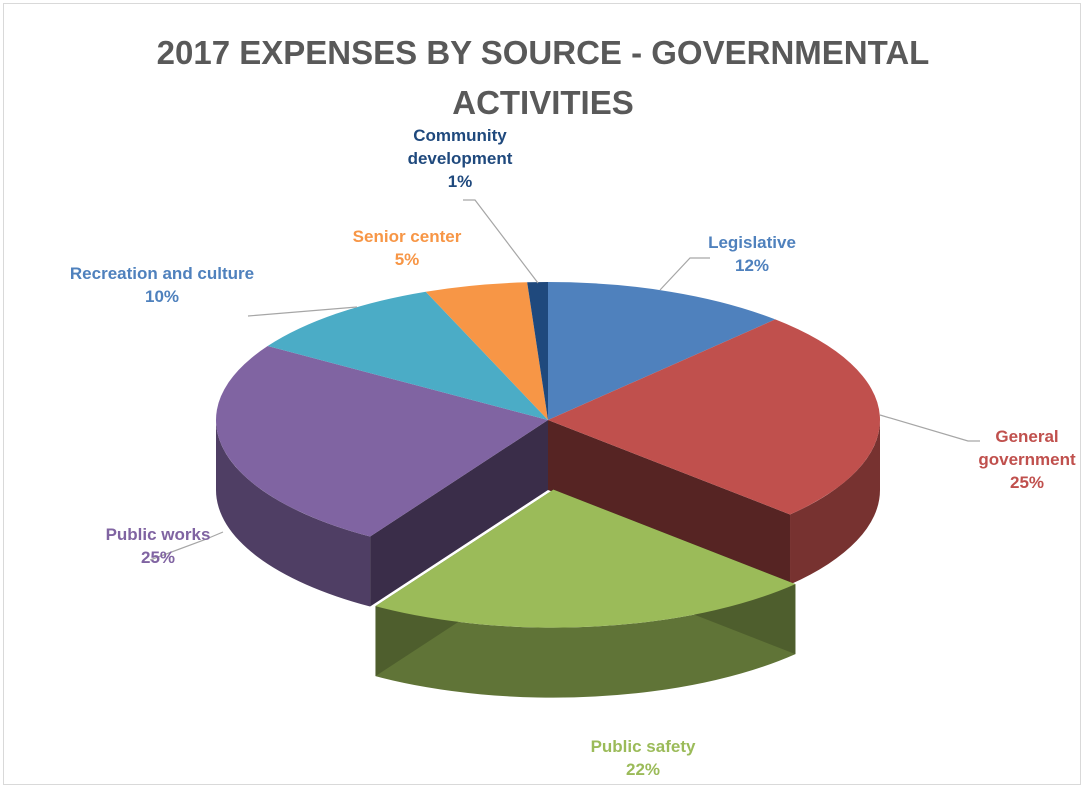  I want to click on slice-label-2: Public safety 22%, so click(643, 758).